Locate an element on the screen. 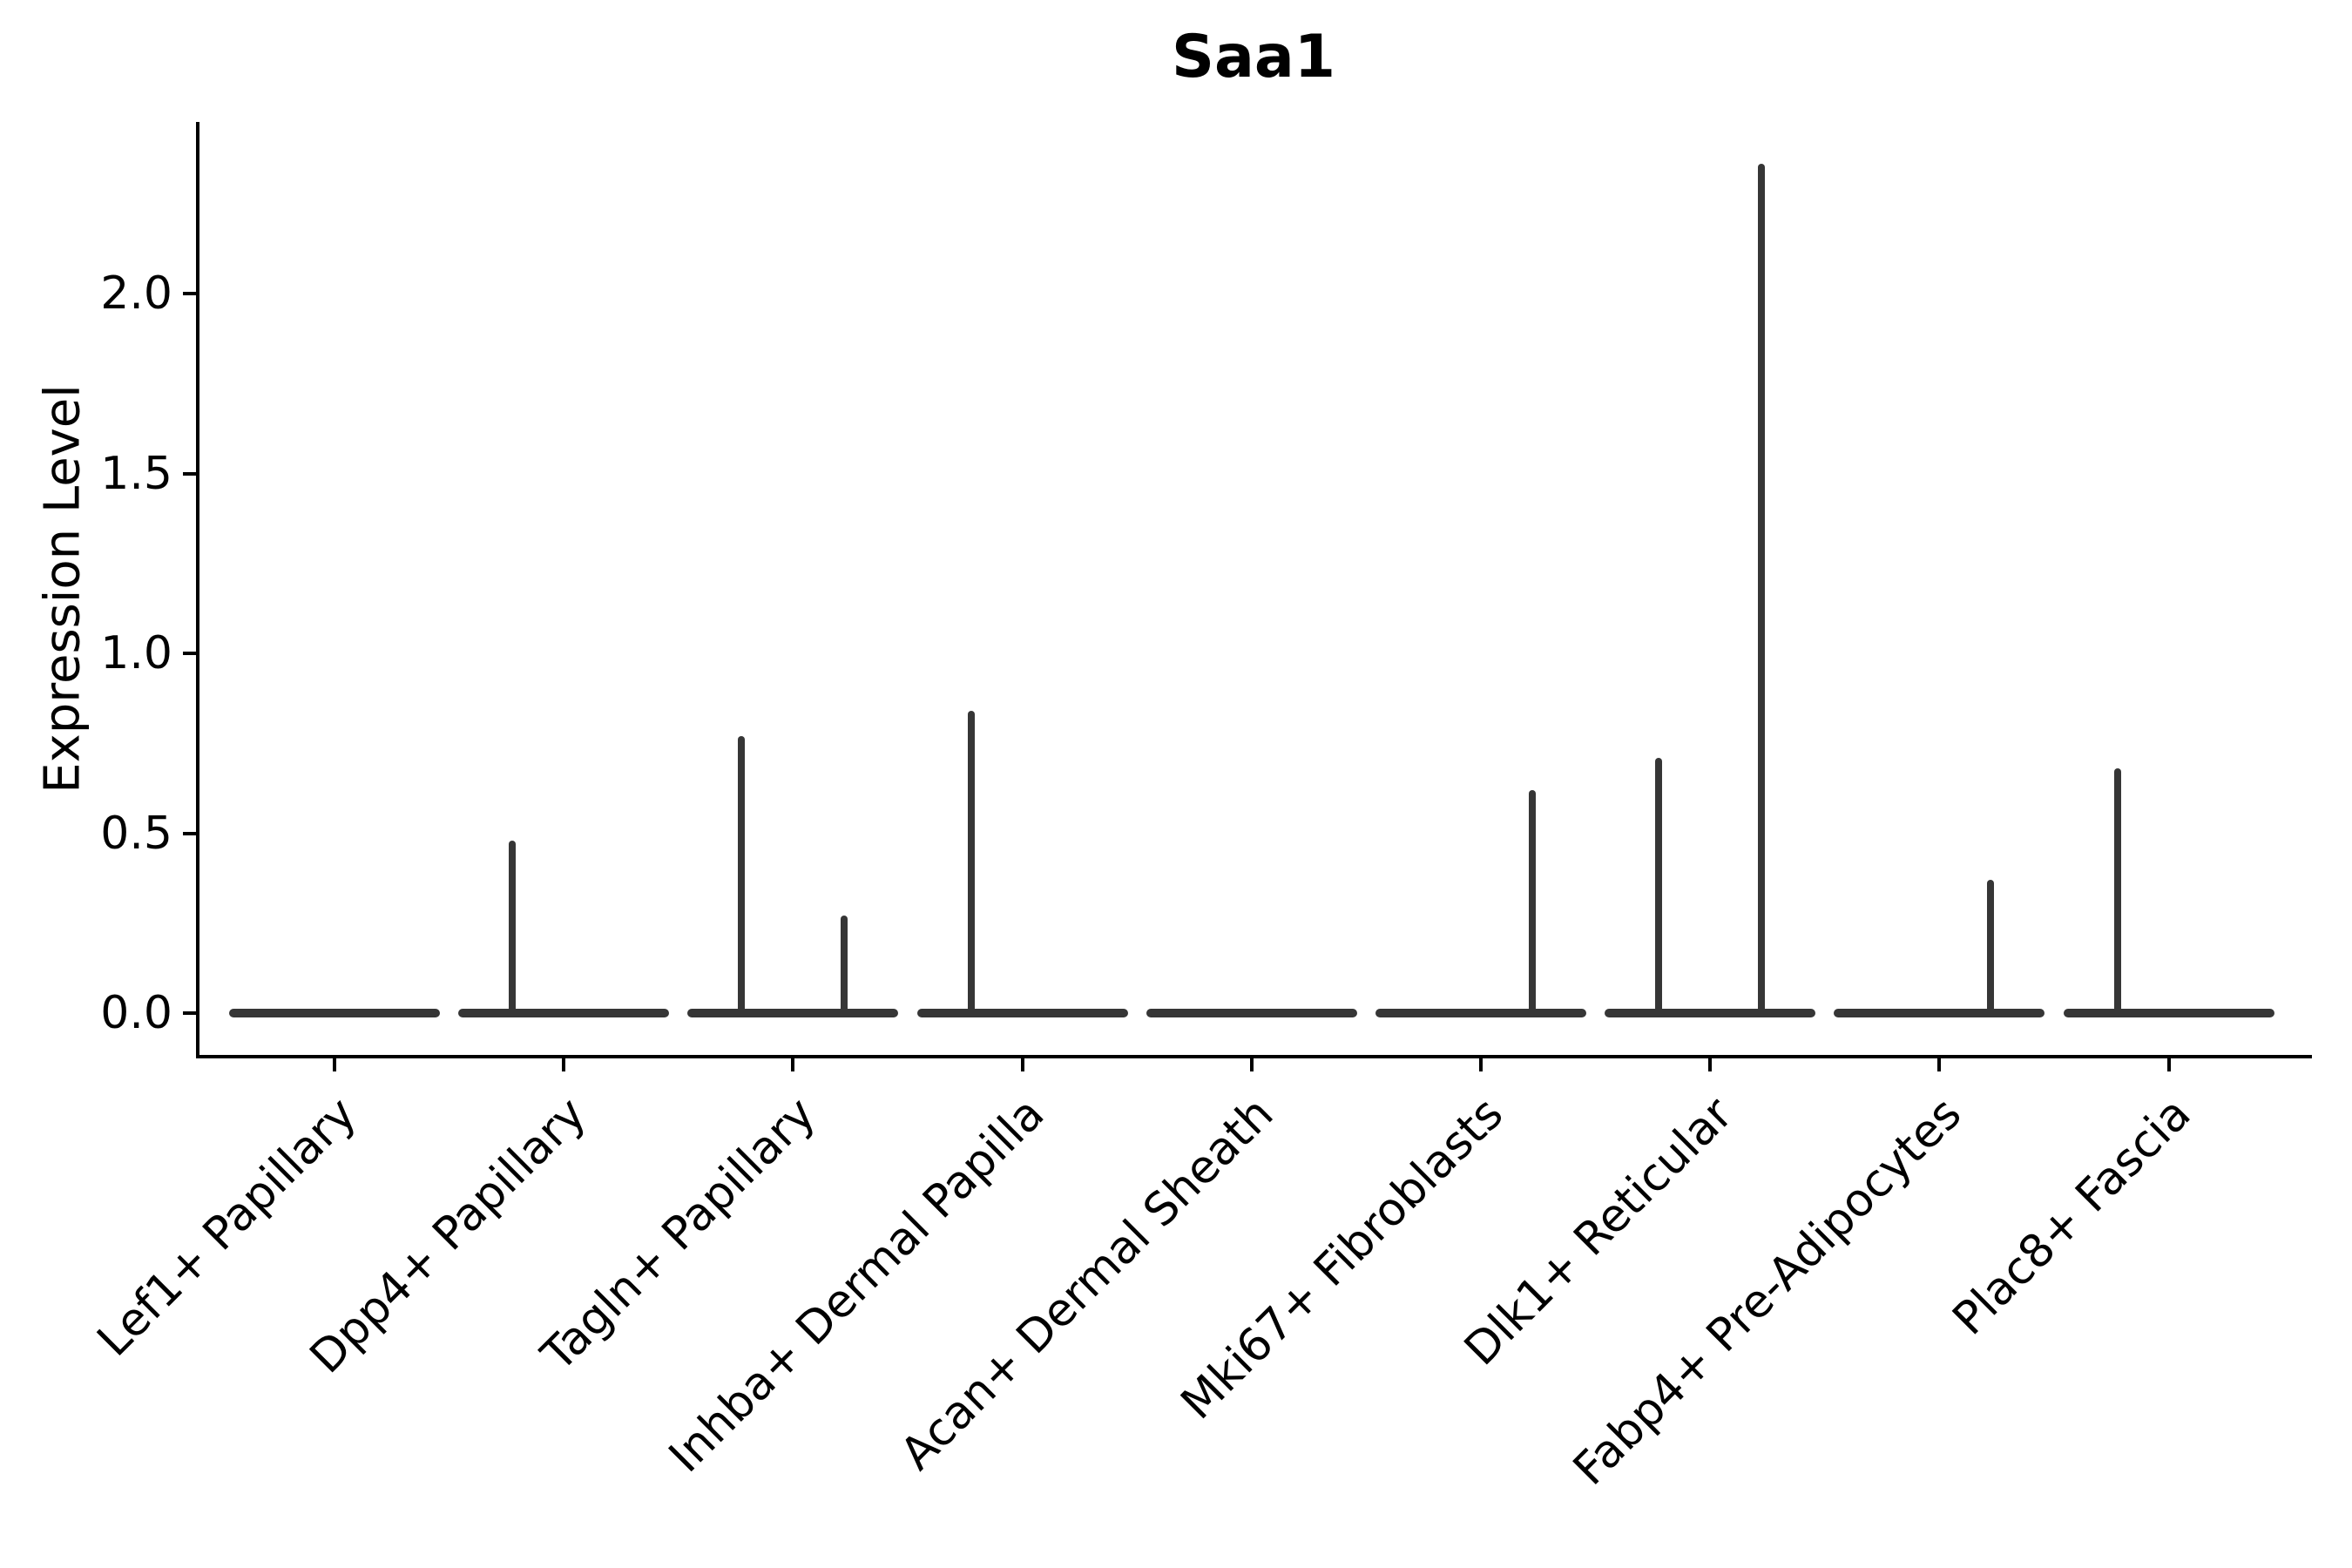 The width and height of the screenshot is (2352, 1568). y-tick-label: 1.0 is located at coordinates (136, 653).